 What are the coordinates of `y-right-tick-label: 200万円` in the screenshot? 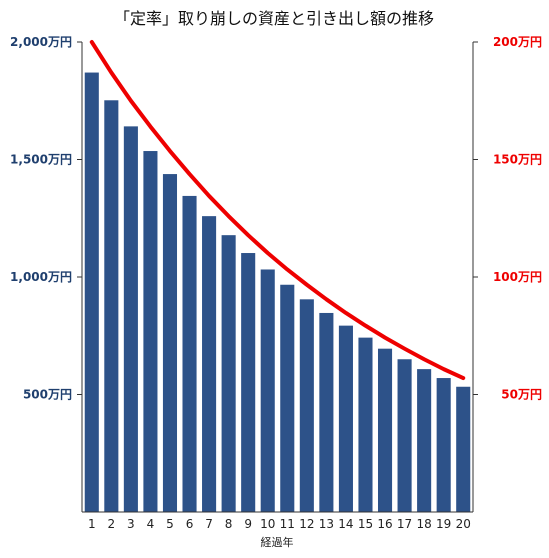 It's located at (517, 42).